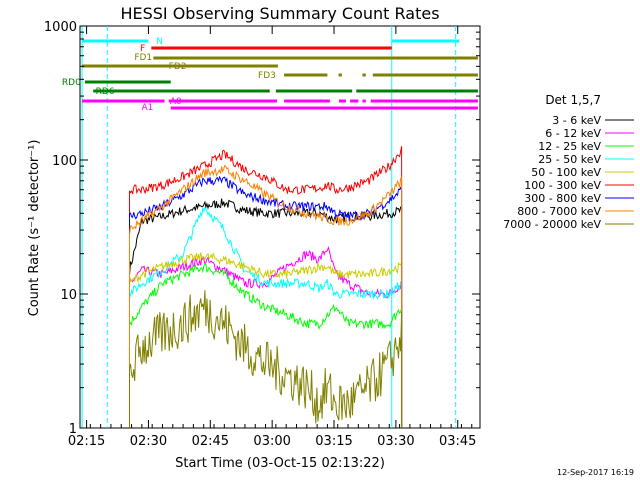 Image resolution: width=640 pixels, height=480 pixels. Describe the element at coordinates (64, 161) in the screenshot. I see `y-tick-label: 100` at that location.